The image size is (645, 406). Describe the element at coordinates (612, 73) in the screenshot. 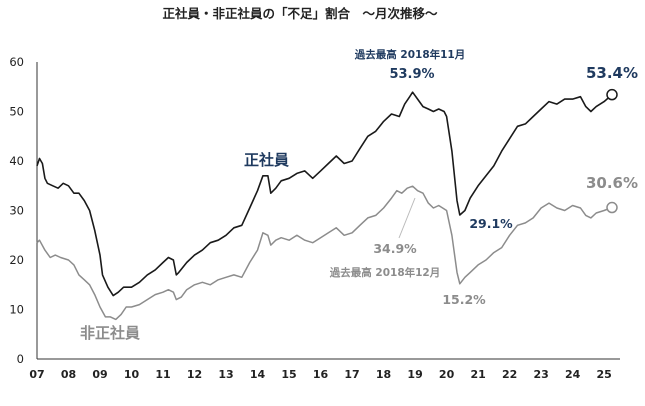

I see `end-value-regular: 53.4%` at that location.